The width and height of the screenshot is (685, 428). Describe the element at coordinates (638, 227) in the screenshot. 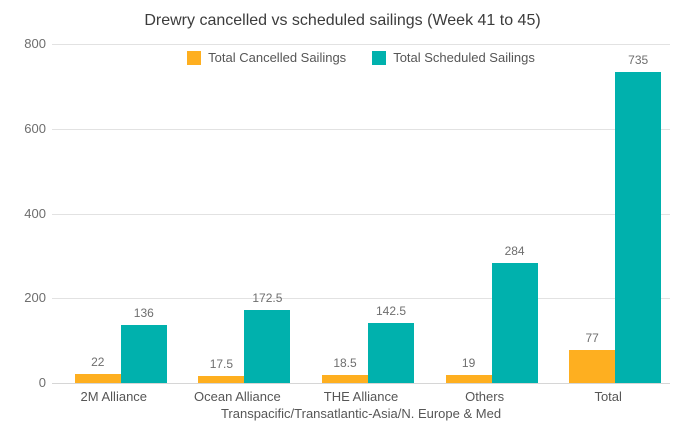

I see `bar-total-scheduled-sailings-total` at that location.